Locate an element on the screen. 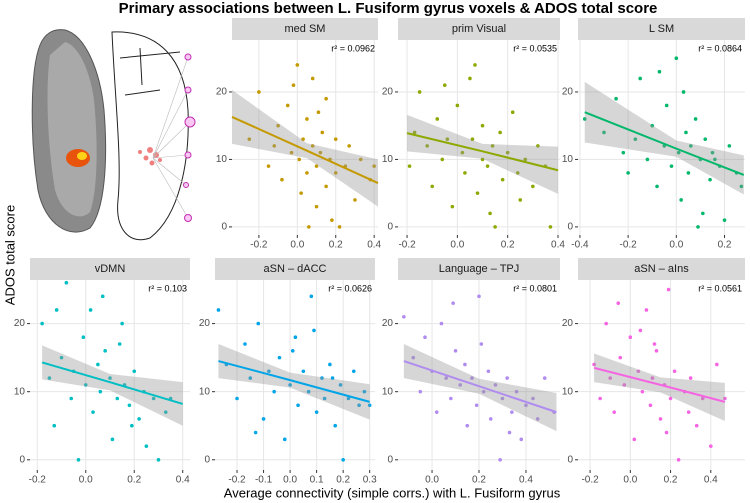 This screenshot has width=750, height=503. panel-title: Language – TPJ is located at coordinates (479, 269).